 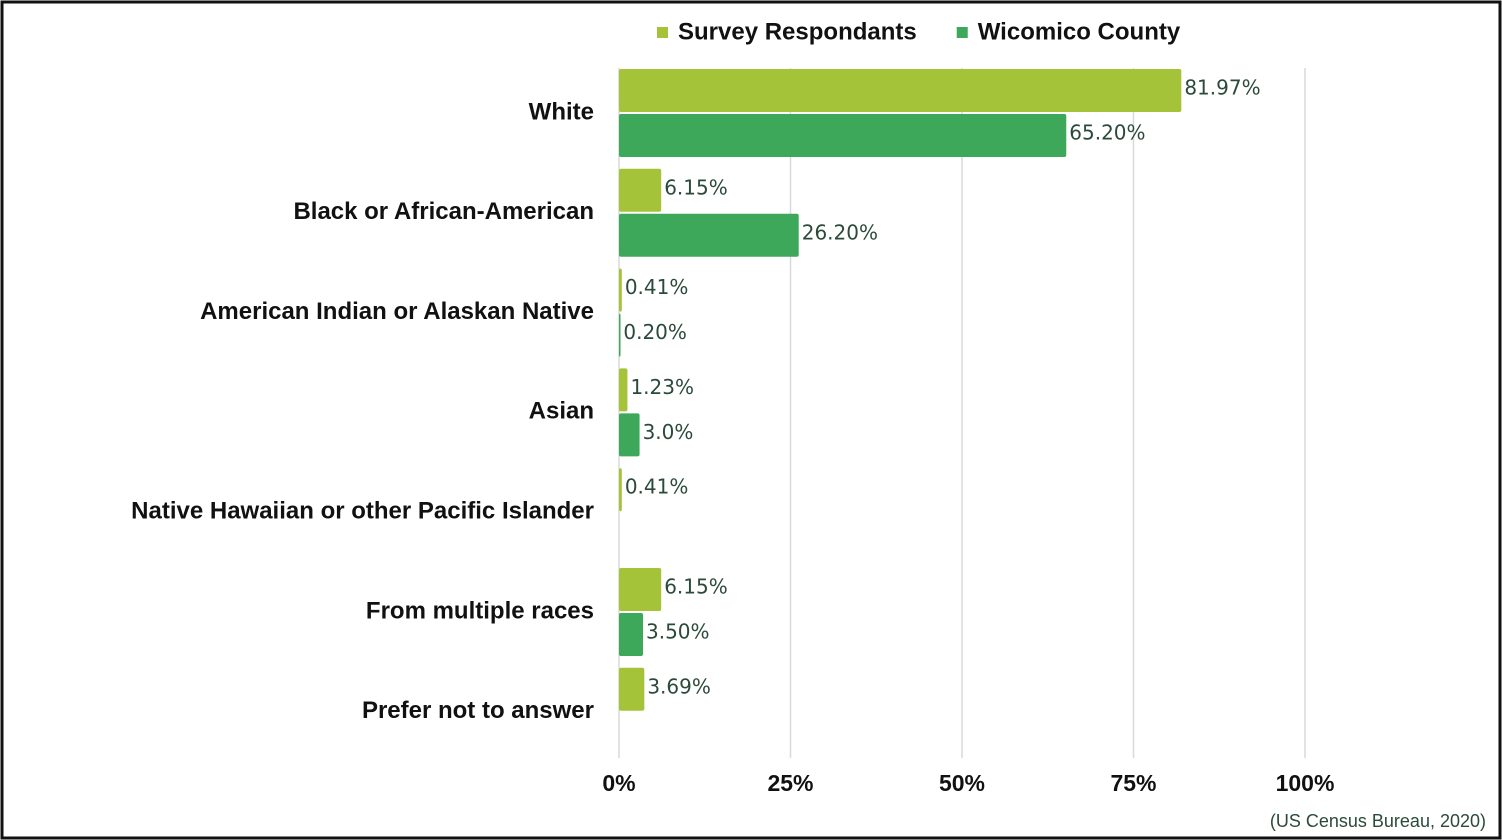 I want to click on data-label: 1.23%, so click(x=662, y=387).